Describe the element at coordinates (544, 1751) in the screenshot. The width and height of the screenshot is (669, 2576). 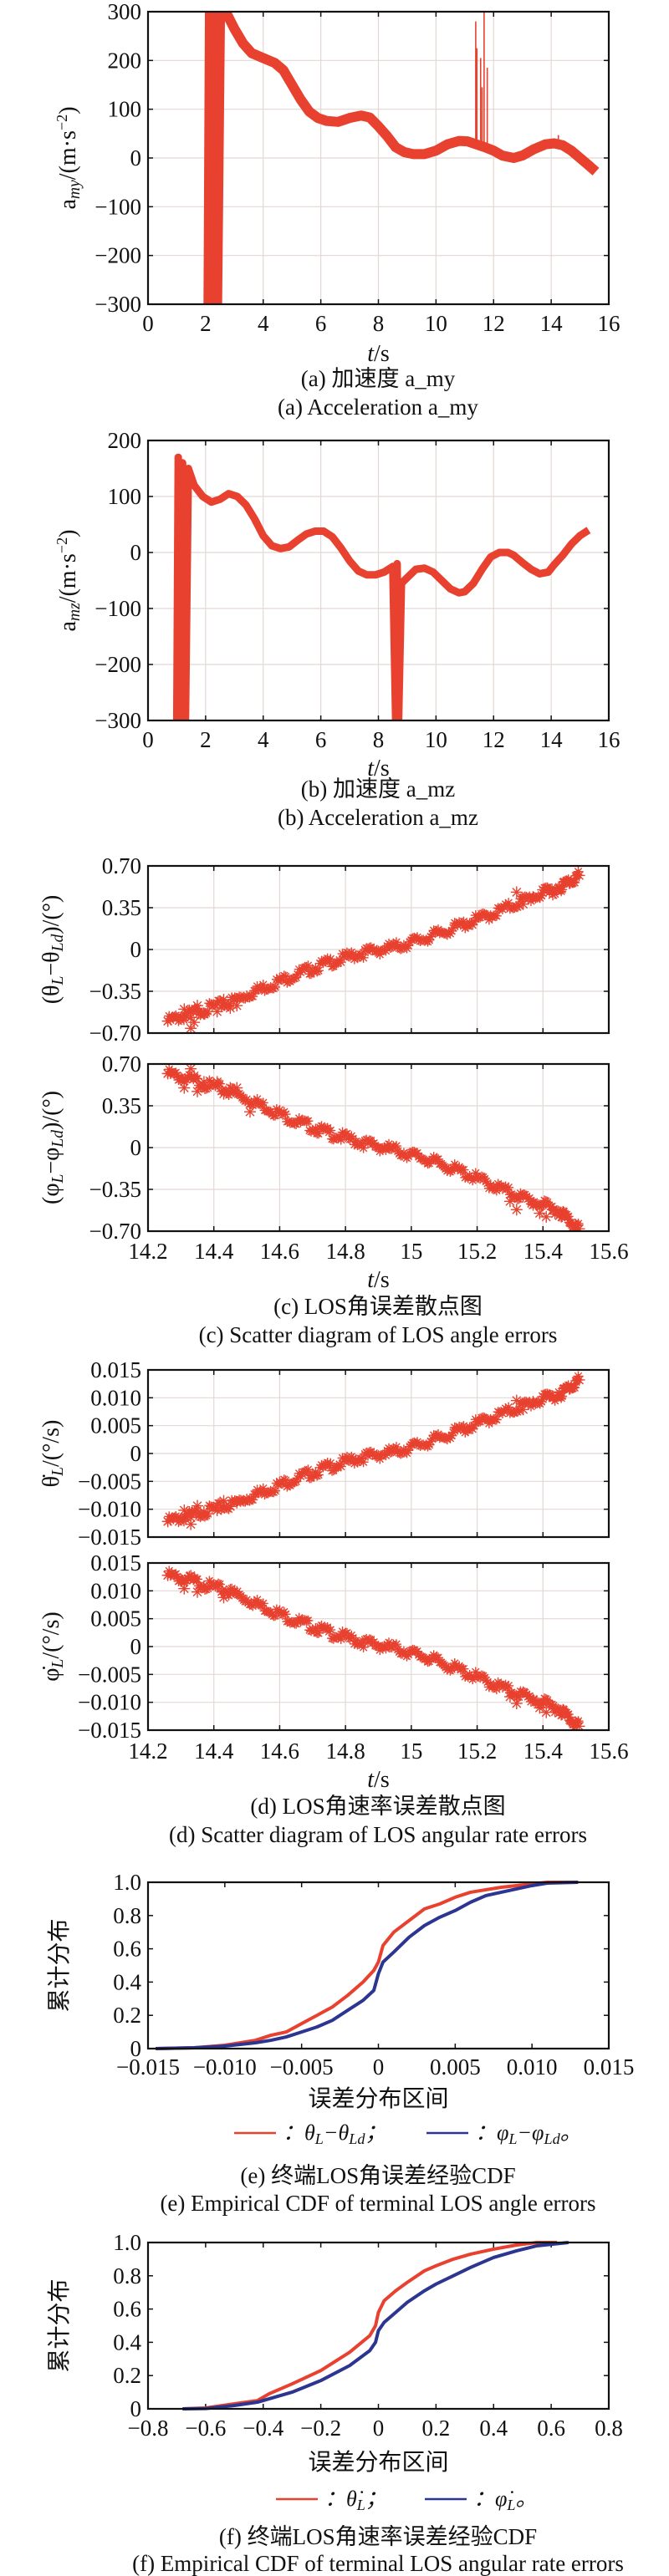
I see `x-tick-label: 15.4` at that location.